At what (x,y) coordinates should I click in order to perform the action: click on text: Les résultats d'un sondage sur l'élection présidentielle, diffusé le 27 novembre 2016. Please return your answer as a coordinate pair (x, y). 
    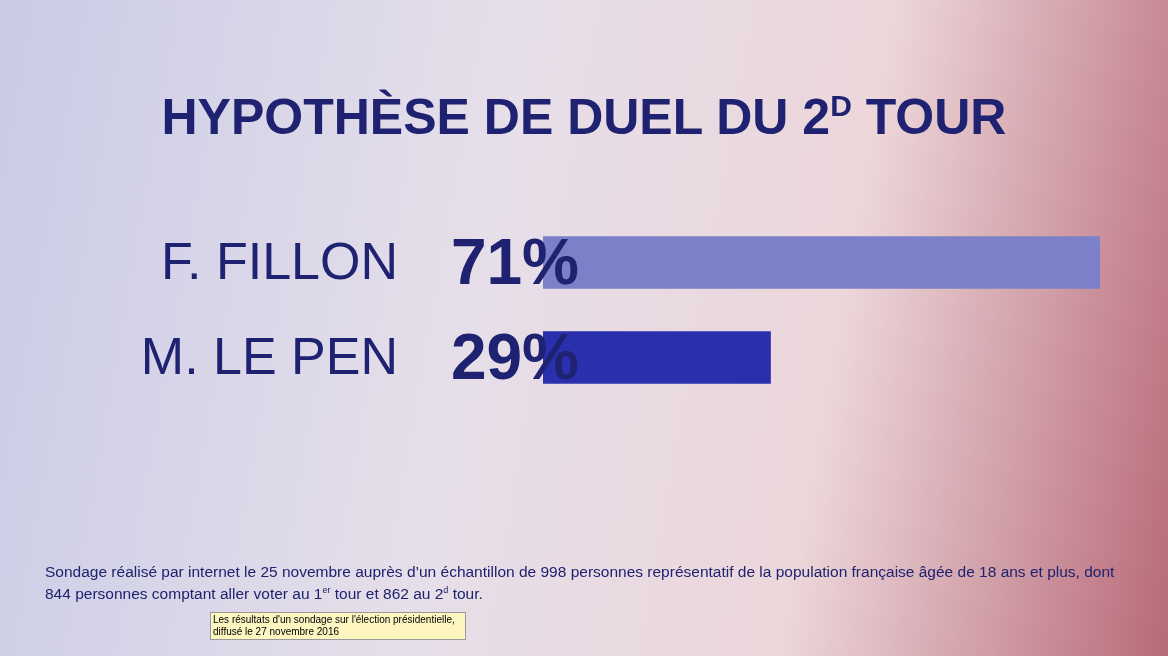
    Looking at the image, I should click on (338, 626).